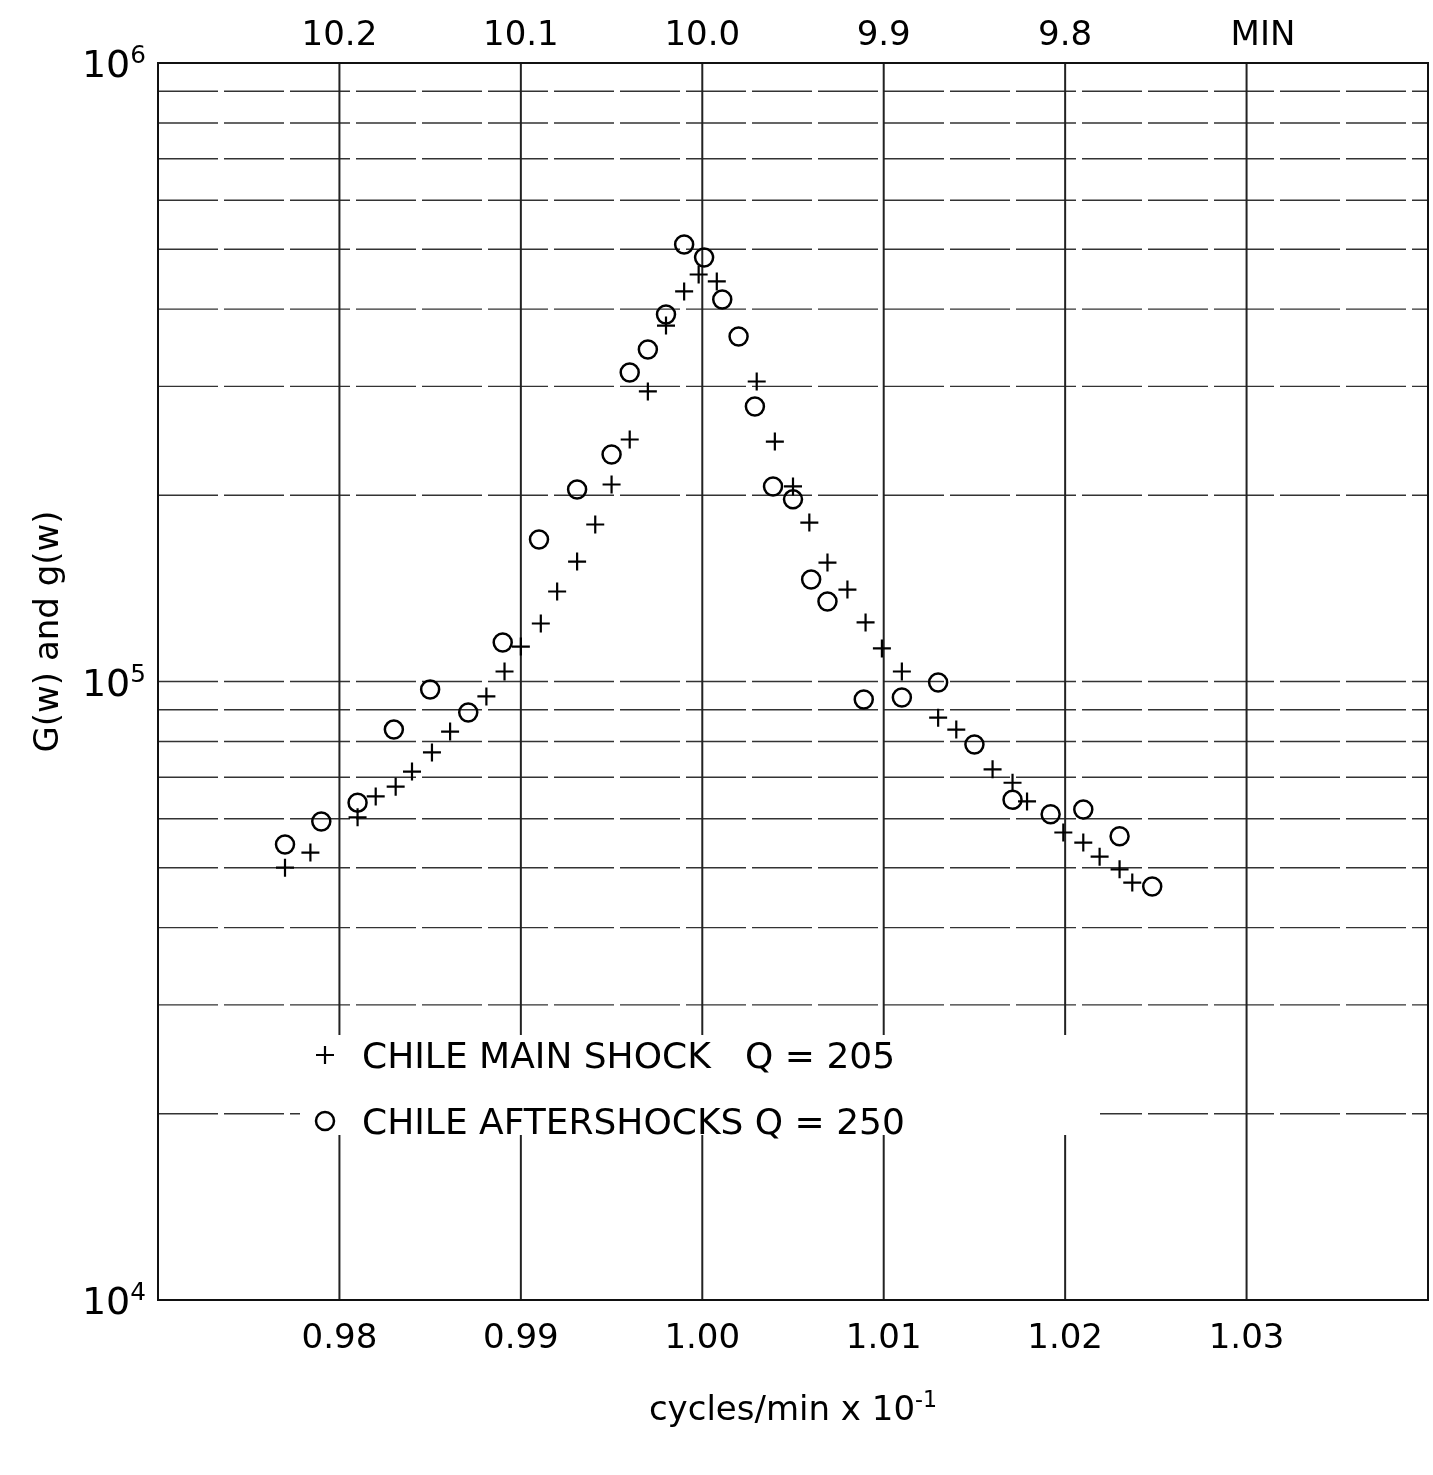 The image size is (1433, 1475). Describe the element at coordinates (46, 631) in the screenshot. I see `y-axis-title: G(w) and g(w)` at that location.